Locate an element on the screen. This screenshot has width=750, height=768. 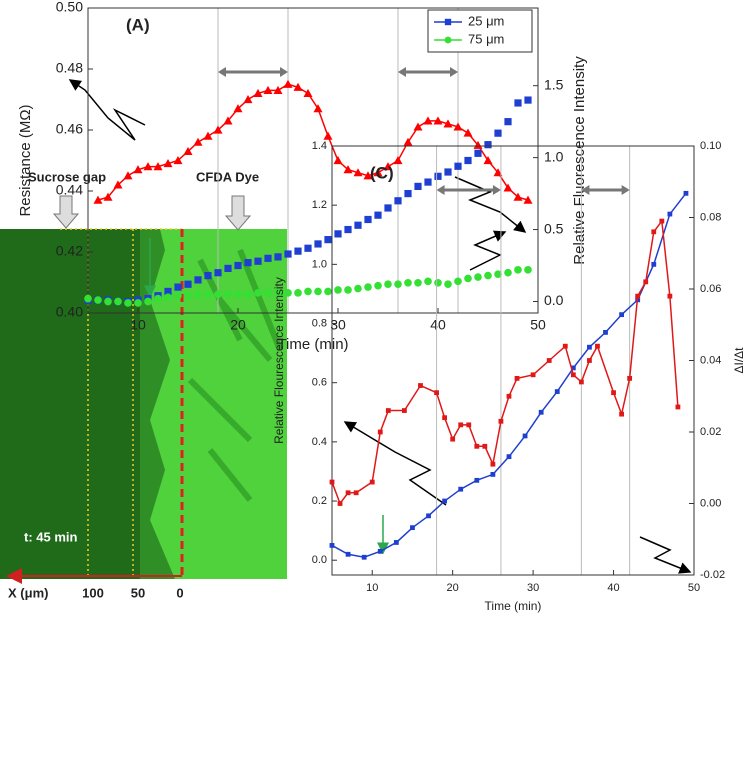
y2-tick-label: 0.04 is located at coordinates (710, 360).